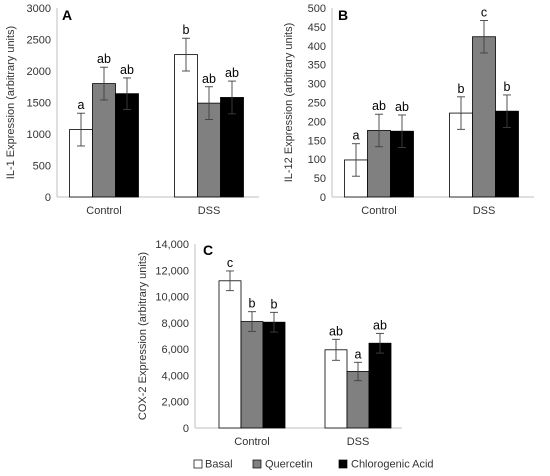 This screenshot has width=550, height=476. I want to click on y-tick-label: 400, so click(317, 47).